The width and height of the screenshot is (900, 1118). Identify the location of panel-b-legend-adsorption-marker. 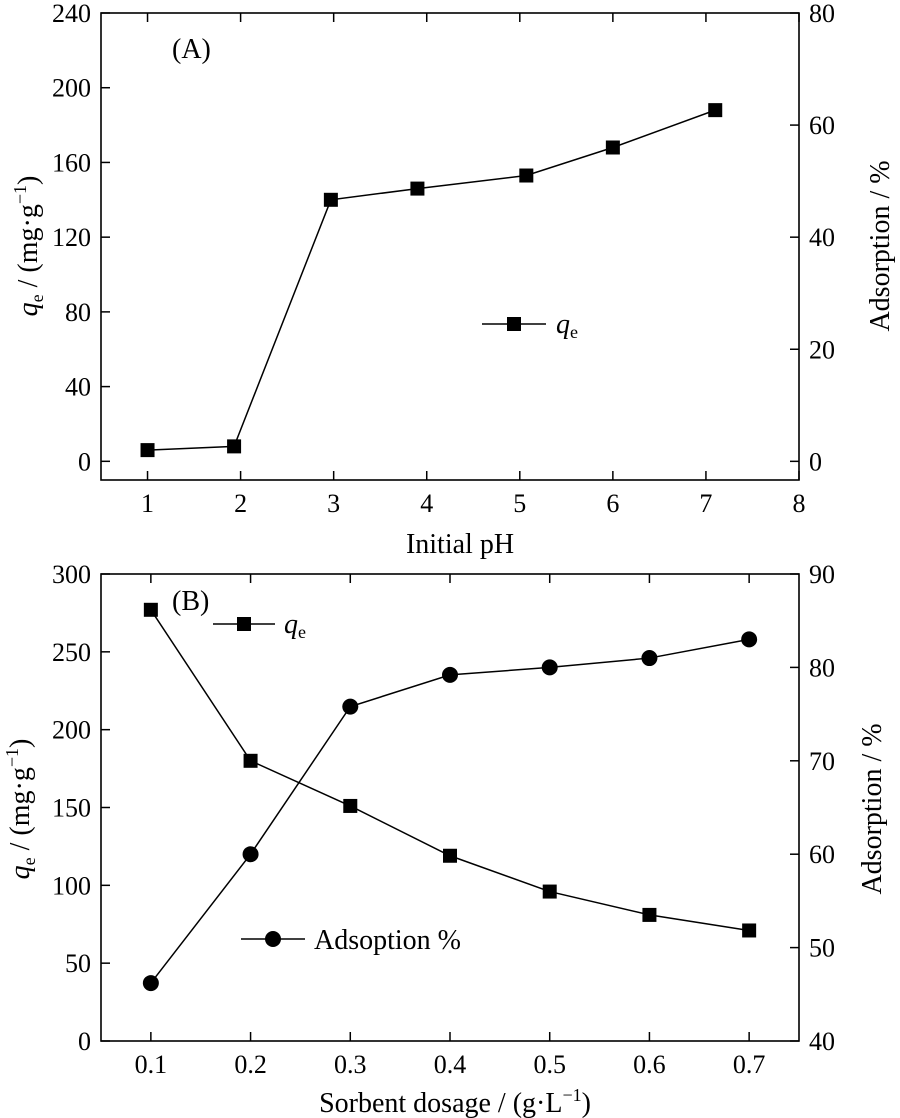
(273, 939).